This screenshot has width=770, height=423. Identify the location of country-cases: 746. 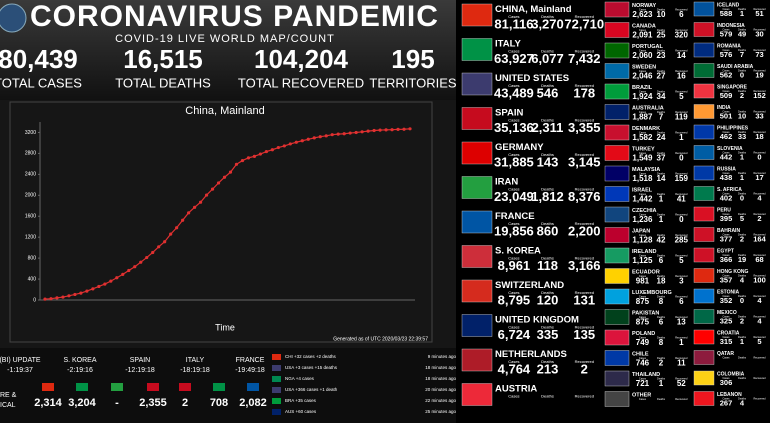
(643, 362).